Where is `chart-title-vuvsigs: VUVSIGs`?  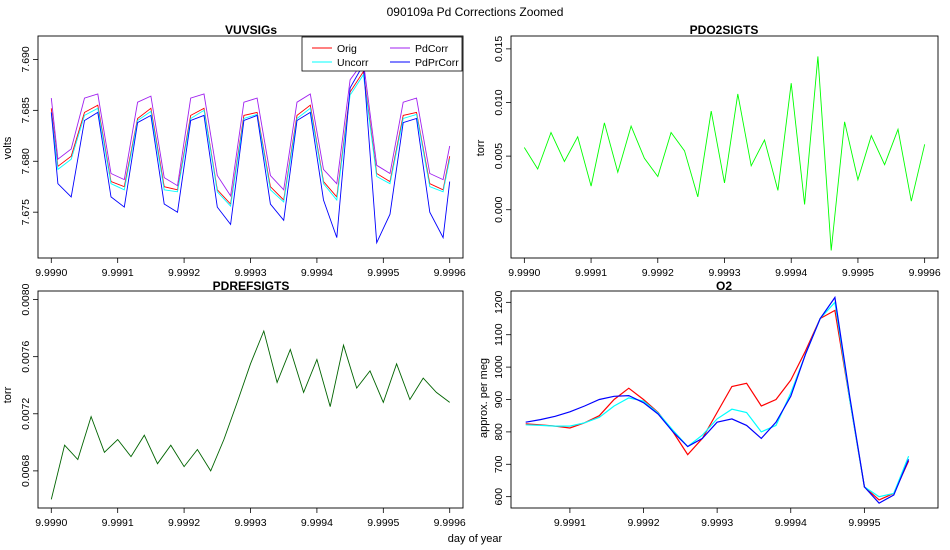
chart-title-vuvsigs: VUVSIGs is located at coordinates (251, 30).